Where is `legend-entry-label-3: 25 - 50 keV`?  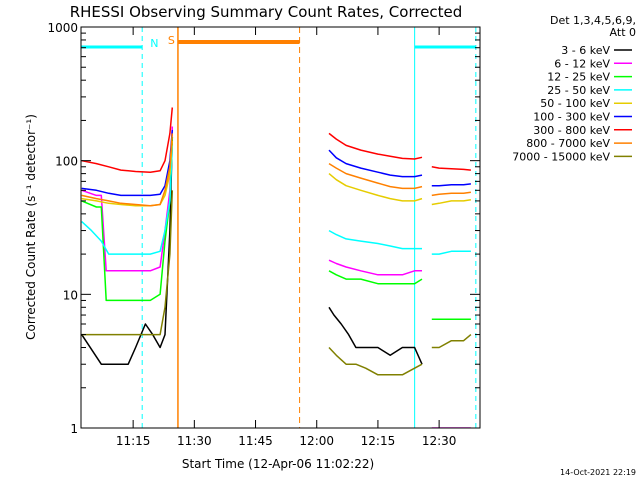 legend-entry-label-3: 25 - 50 keV is located at coordinates (578, 90).